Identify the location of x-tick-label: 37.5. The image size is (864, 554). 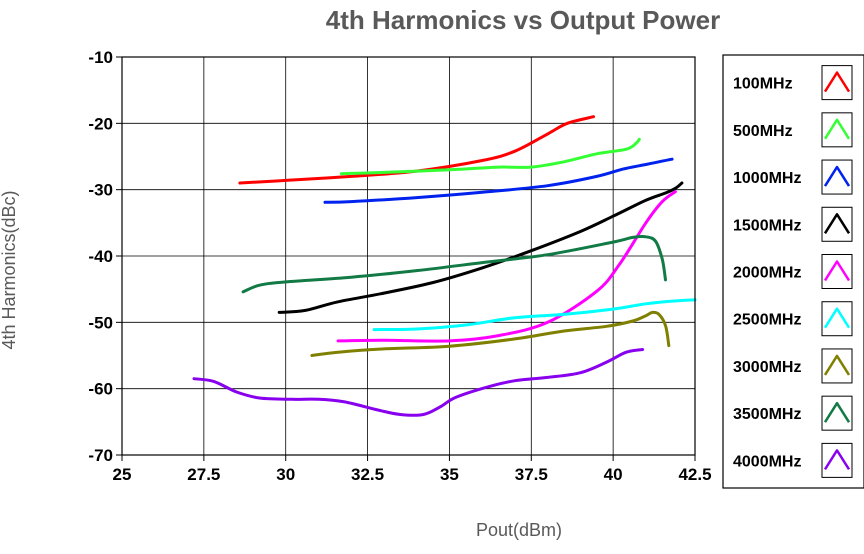
(531, 474).